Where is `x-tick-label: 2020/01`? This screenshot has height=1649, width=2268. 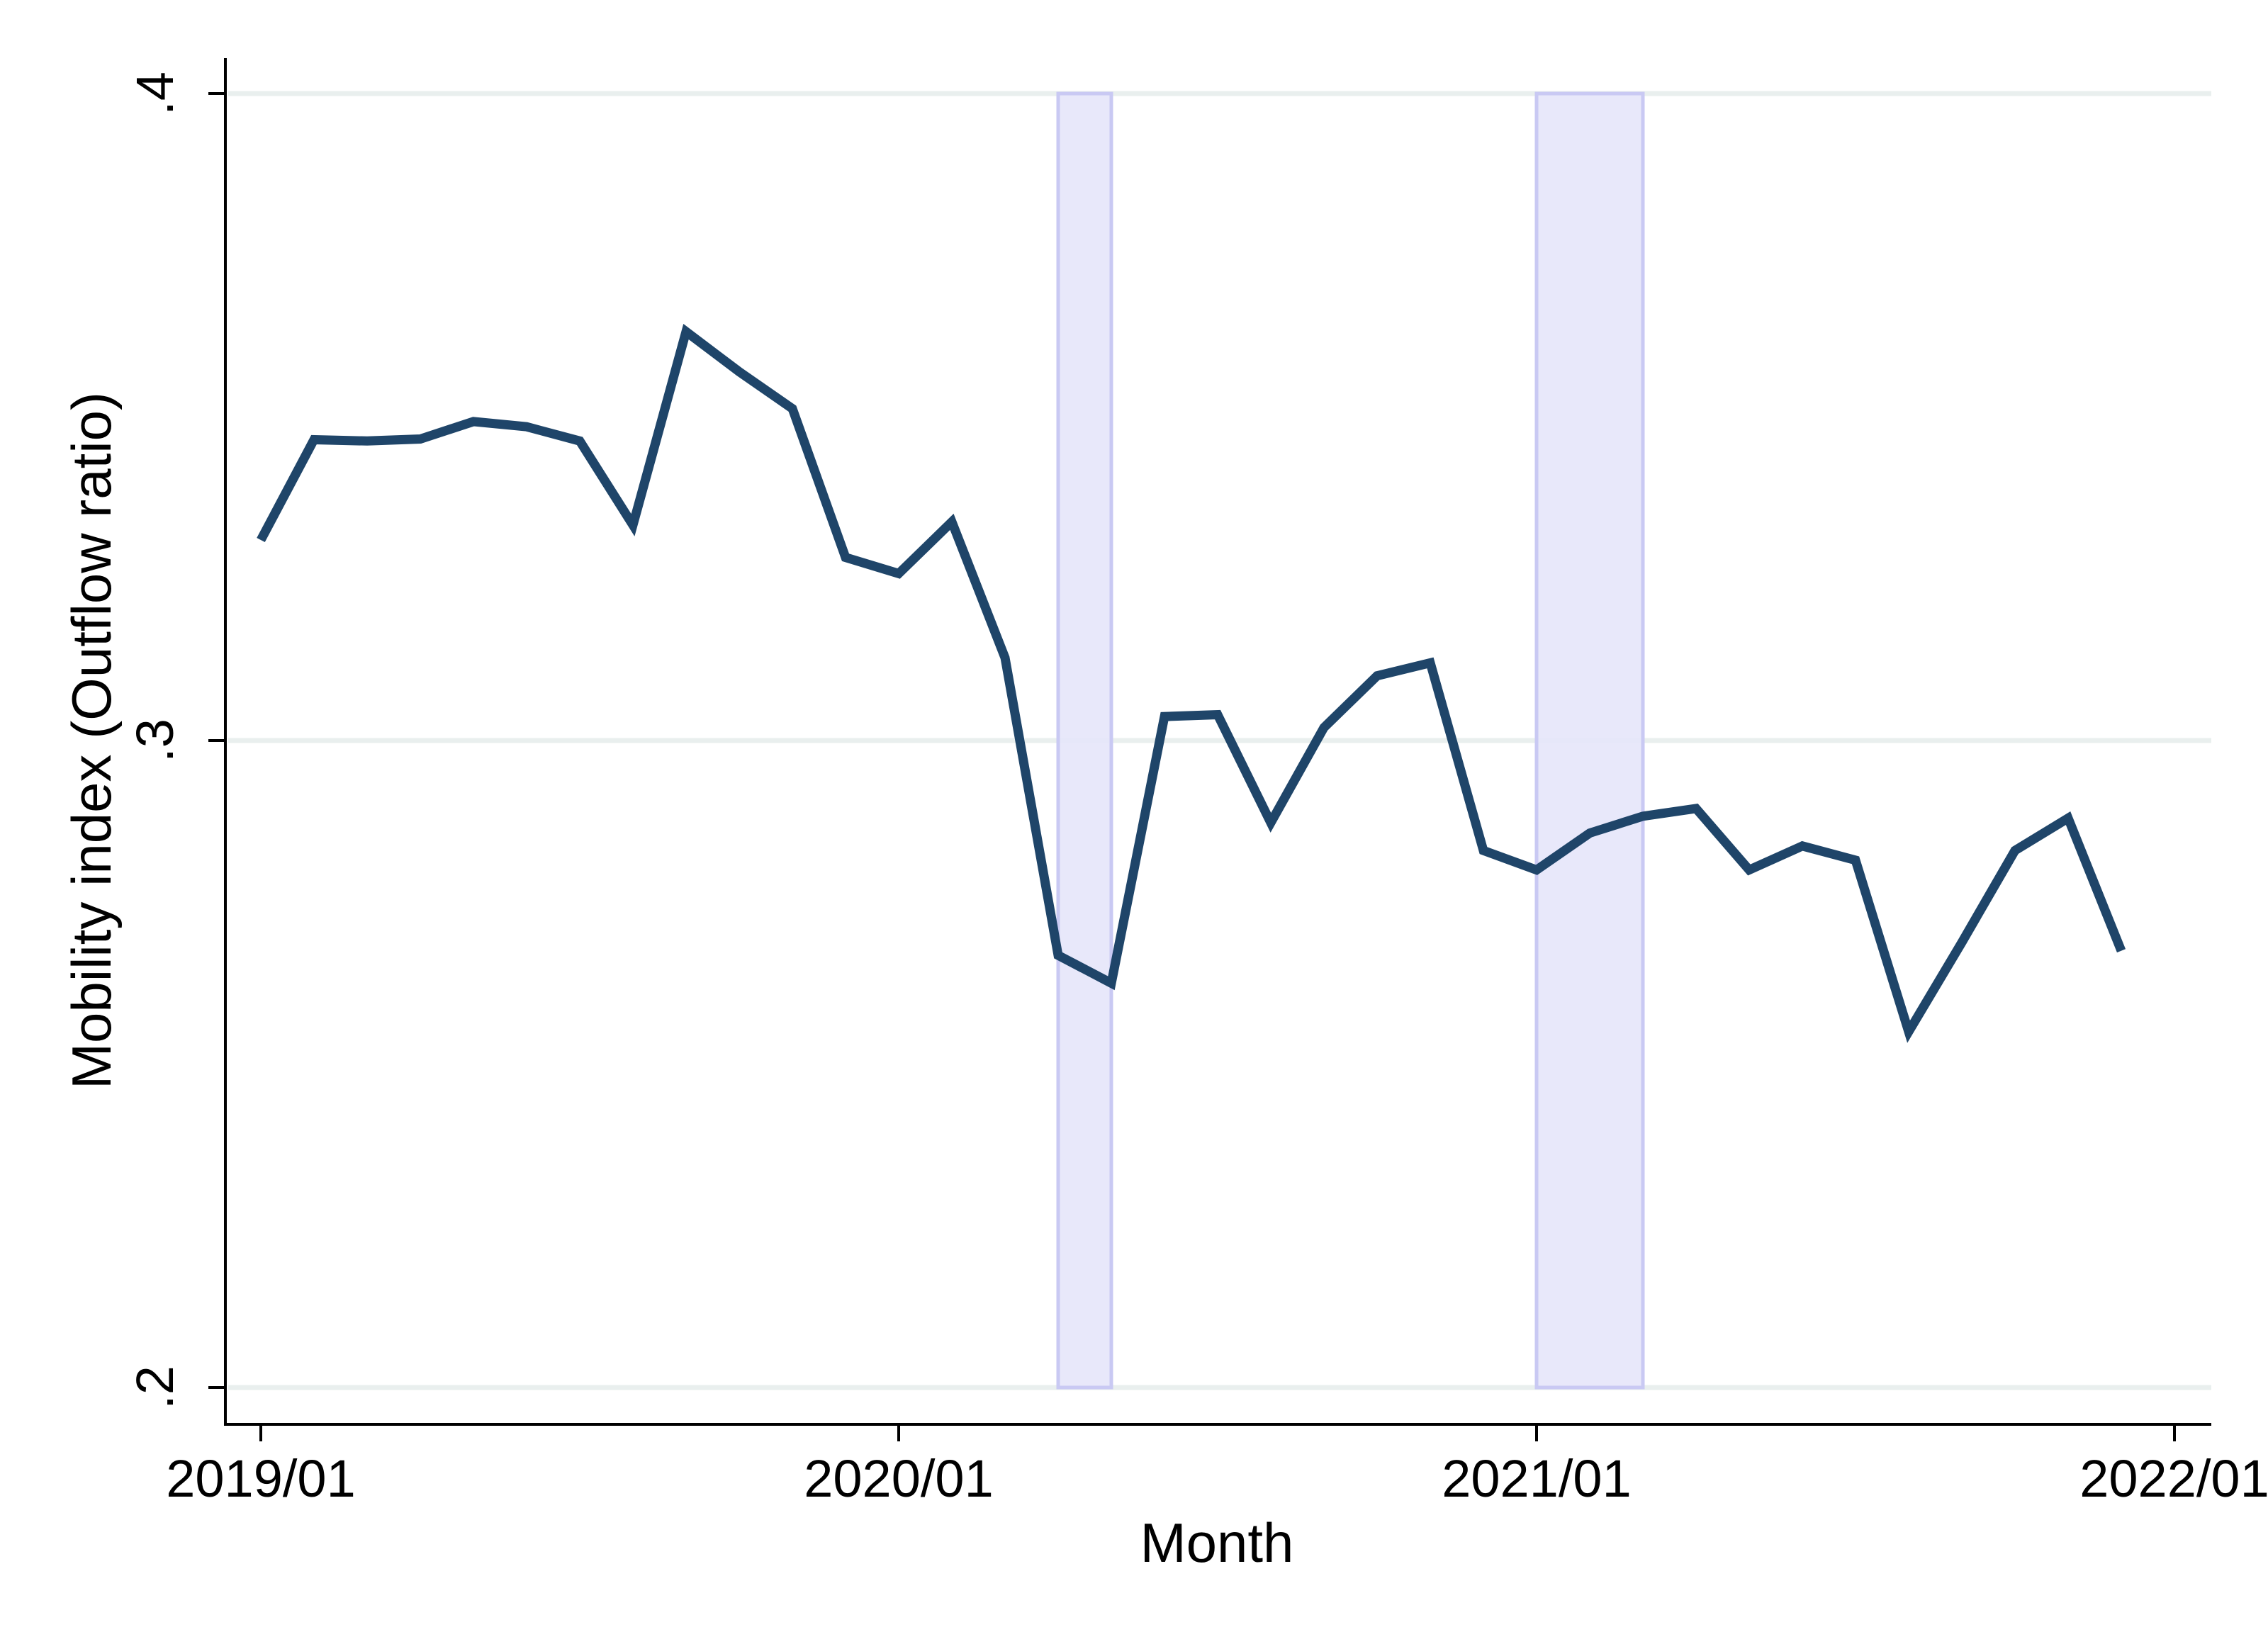
x-tick-label: 2020/01 is located at coordinates (899, 1478).